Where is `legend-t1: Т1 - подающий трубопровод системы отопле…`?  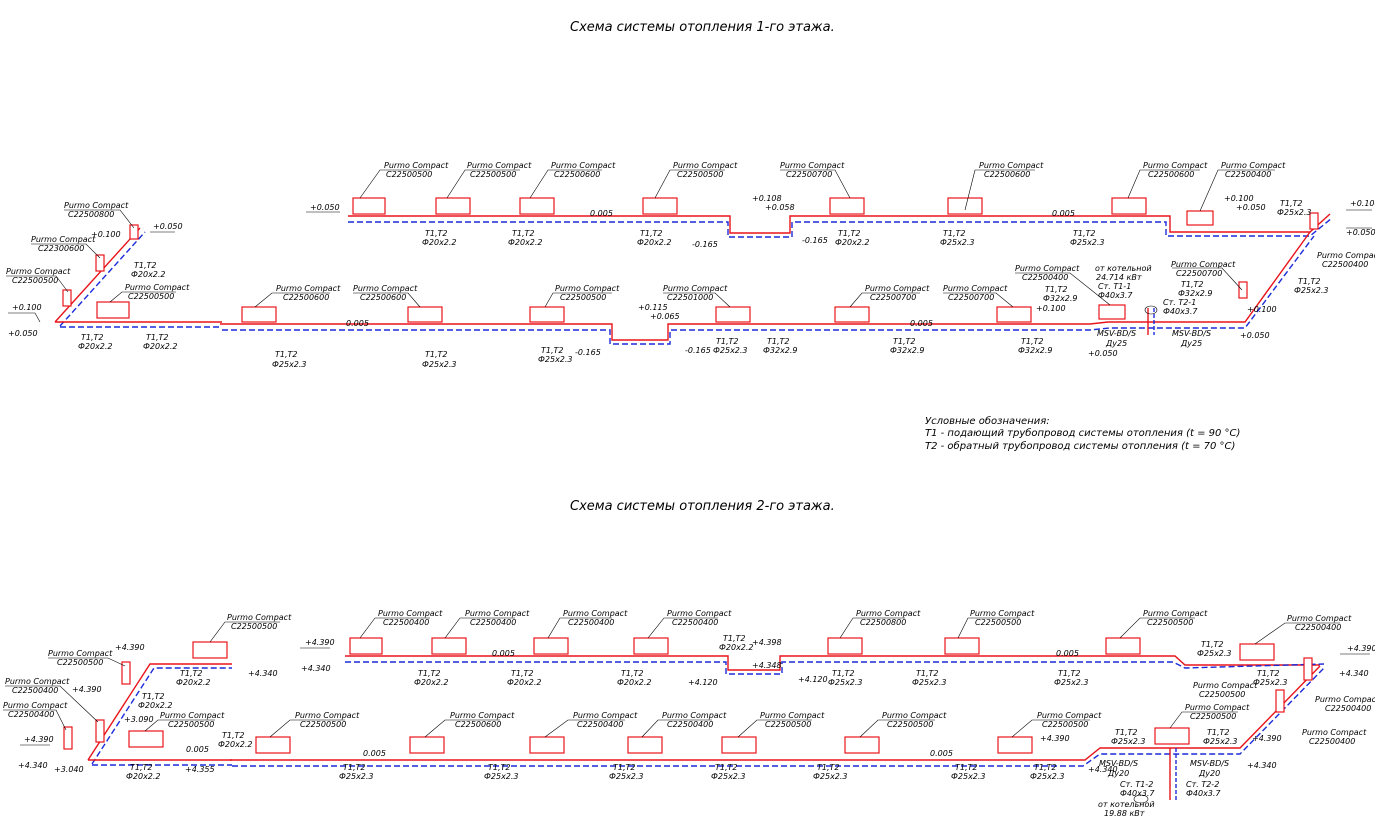
legend-t1: Т1 - подающий трубопровод системы отопле… is located at coordinates (1082, 433).